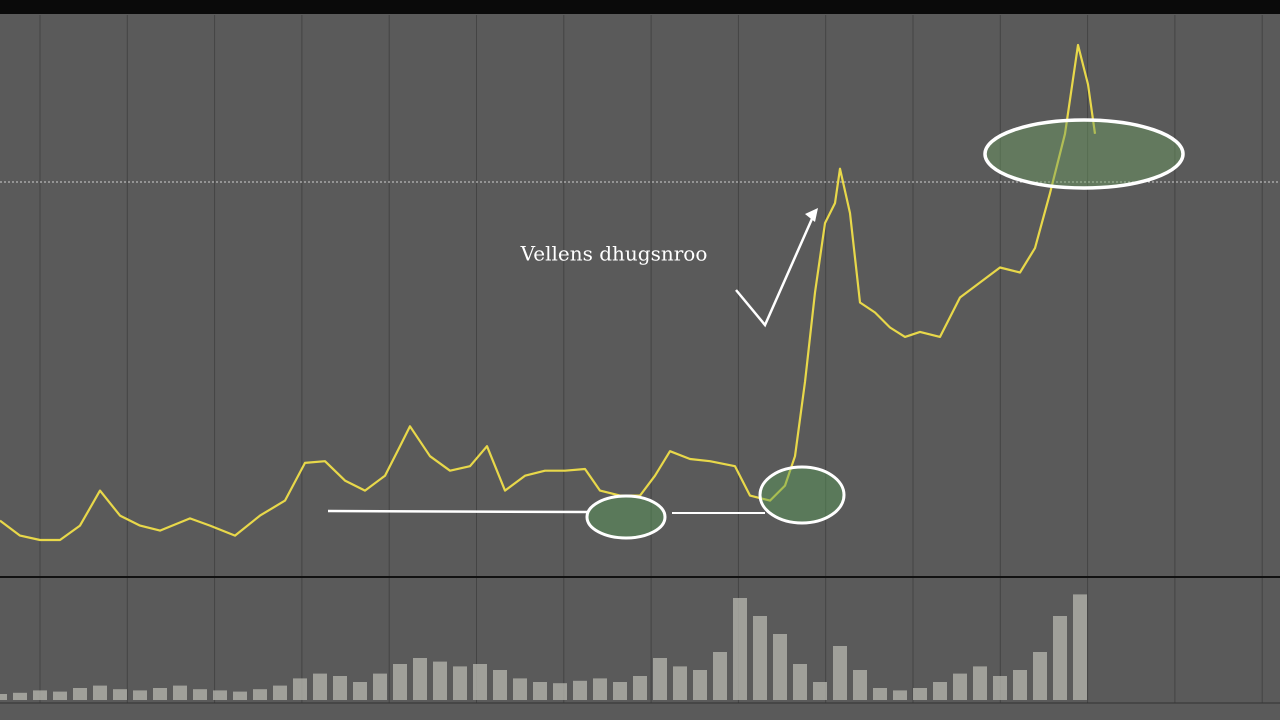  What do you see at coordinates (776, 269) in the screenshot?
I see `arrow` at bounding box center [776, 269].